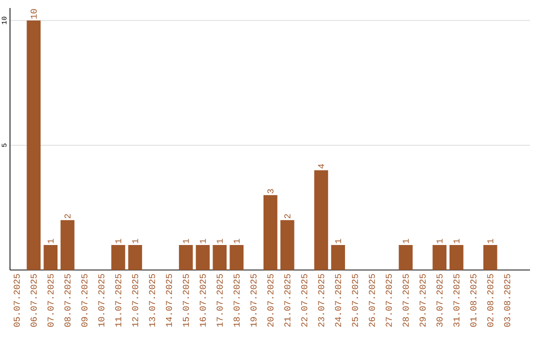 The height and width of the screenshot is (340, 540). What do you see at coordinates (507, 300) in the screenshot?
I see `x-tick-label: 03.08.2025` at bounding box center [507, 300].